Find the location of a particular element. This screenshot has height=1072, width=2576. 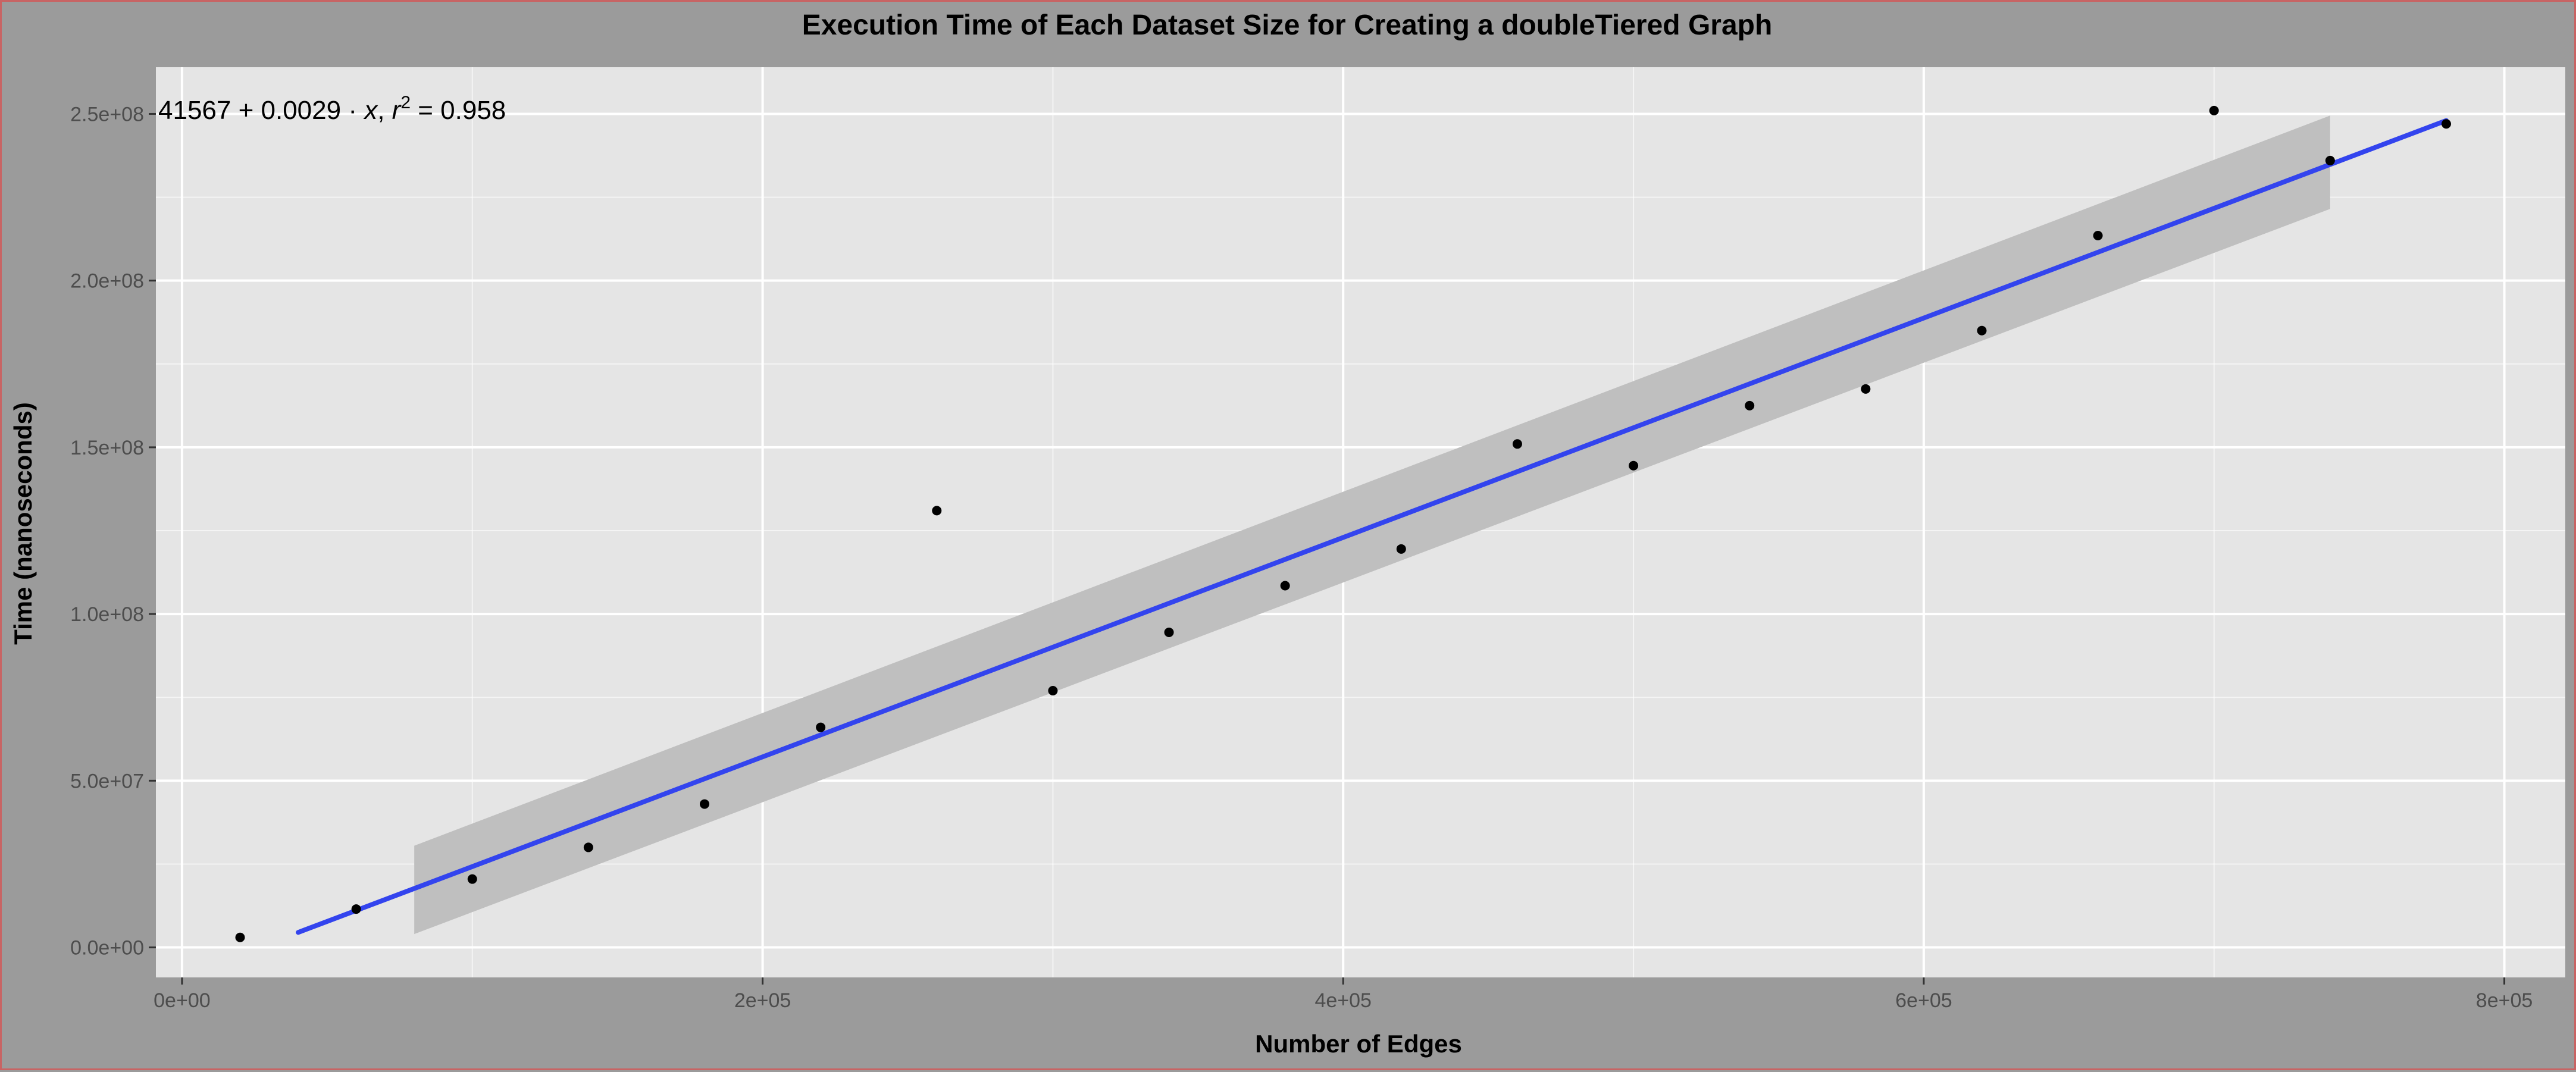

x-tick-label: 0e+00 is located at coordinates (182, 1000).